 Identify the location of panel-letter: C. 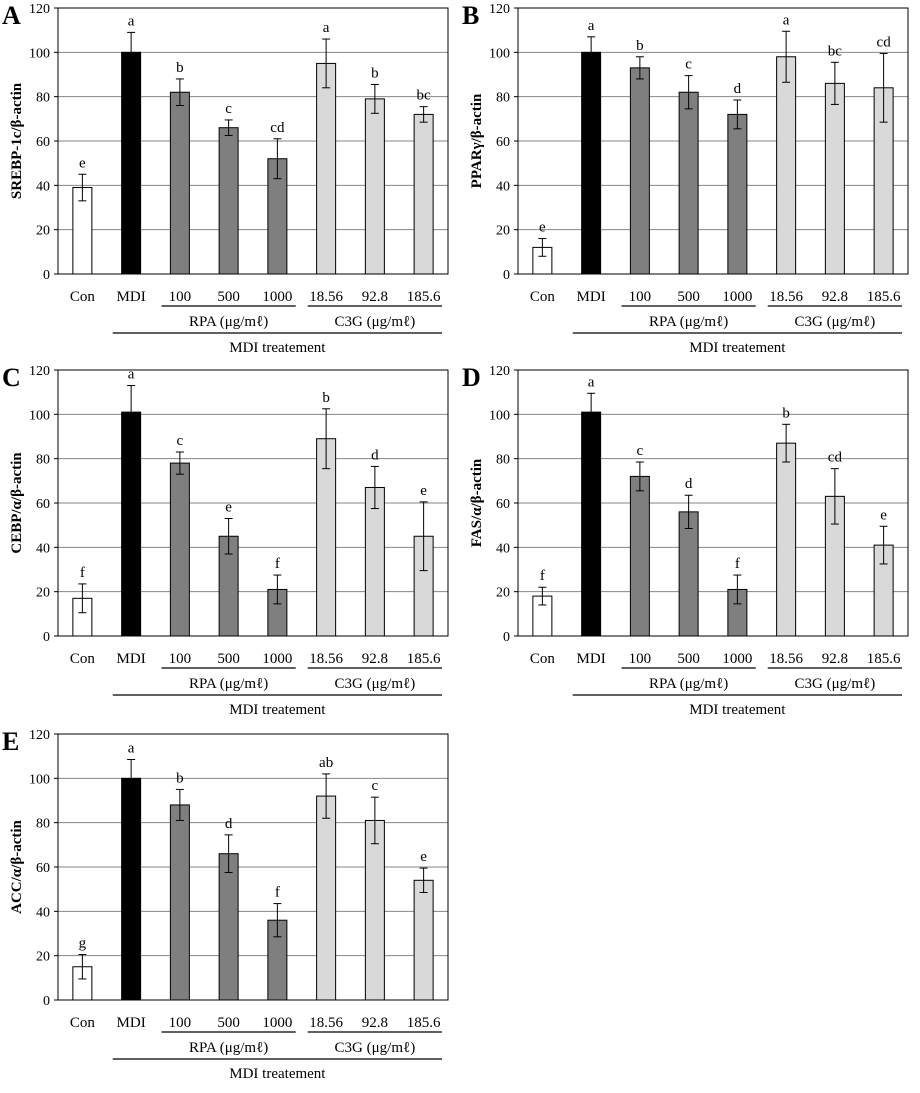
(11, 377).